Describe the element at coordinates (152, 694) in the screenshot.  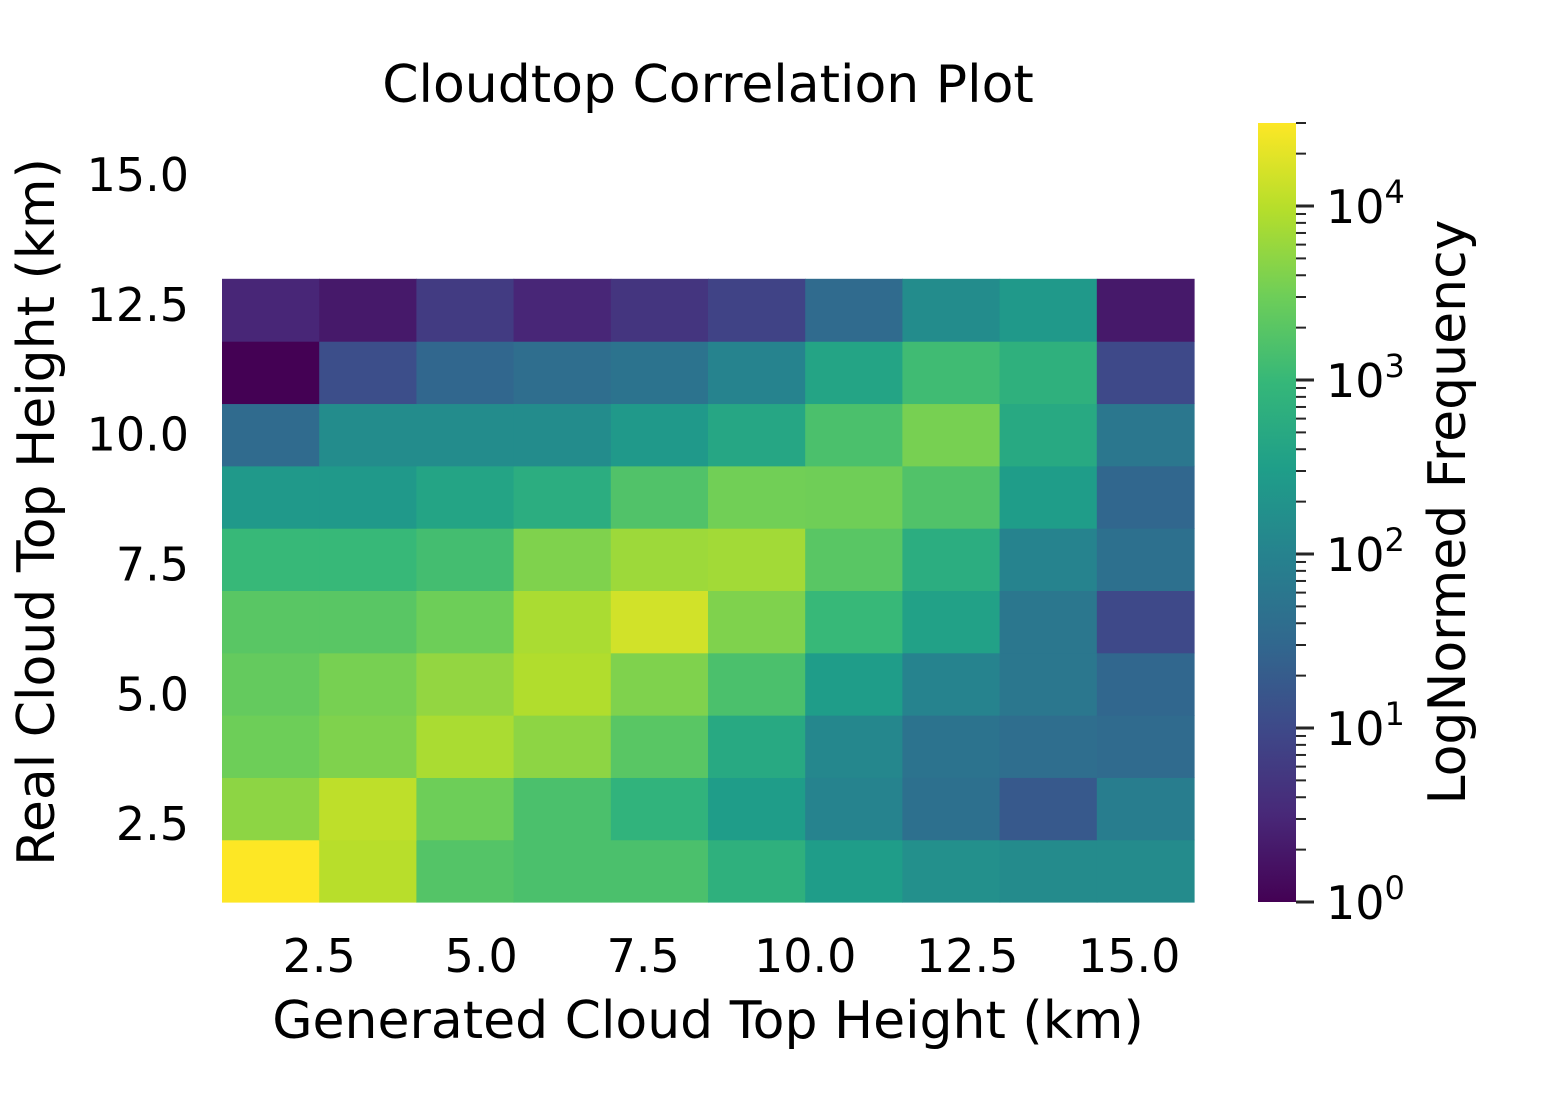
I see `y-tick-label: 5.0` at that location.